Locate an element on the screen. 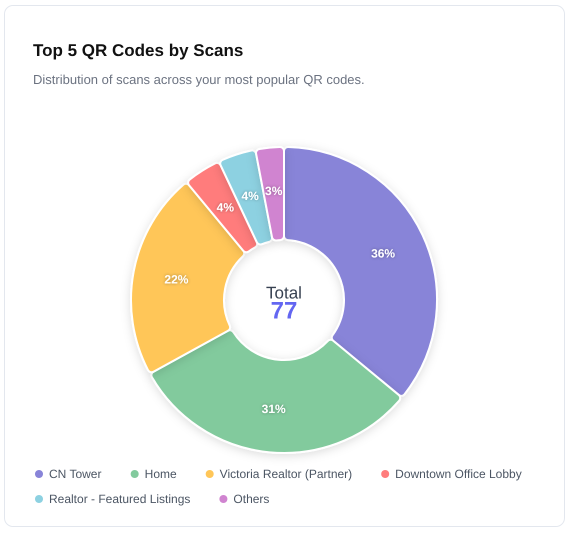  data-label: 36% is located at coordinates (383, 253).